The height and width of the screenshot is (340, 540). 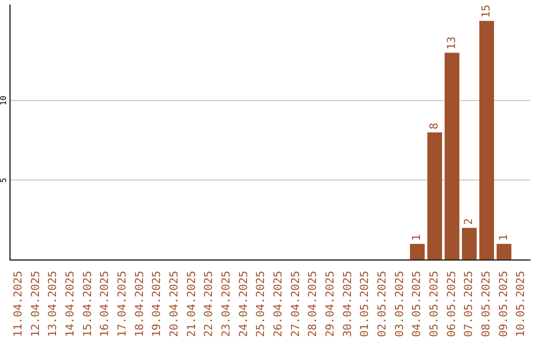 I want to click on data-label: 15, so click(x=486, y=11).